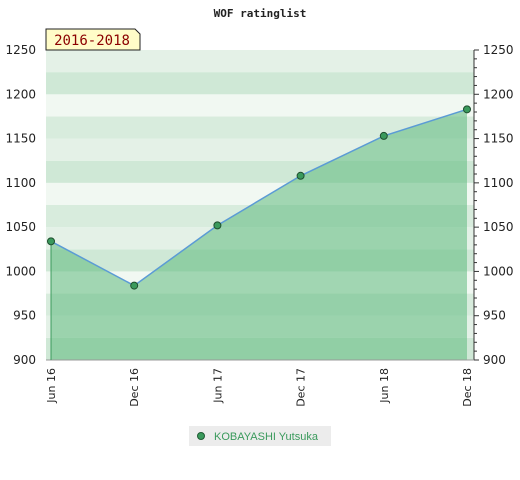  I want to click on period-badge: 2016-2018, so click(93, 39).